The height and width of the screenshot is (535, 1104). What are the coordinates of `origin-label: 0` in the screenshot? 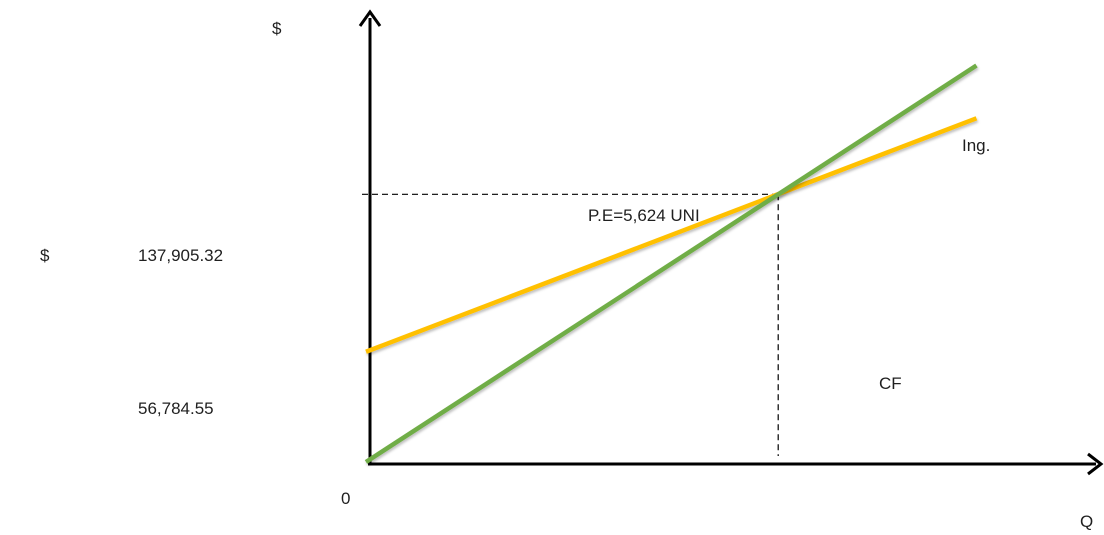 It's located at (346, 498).